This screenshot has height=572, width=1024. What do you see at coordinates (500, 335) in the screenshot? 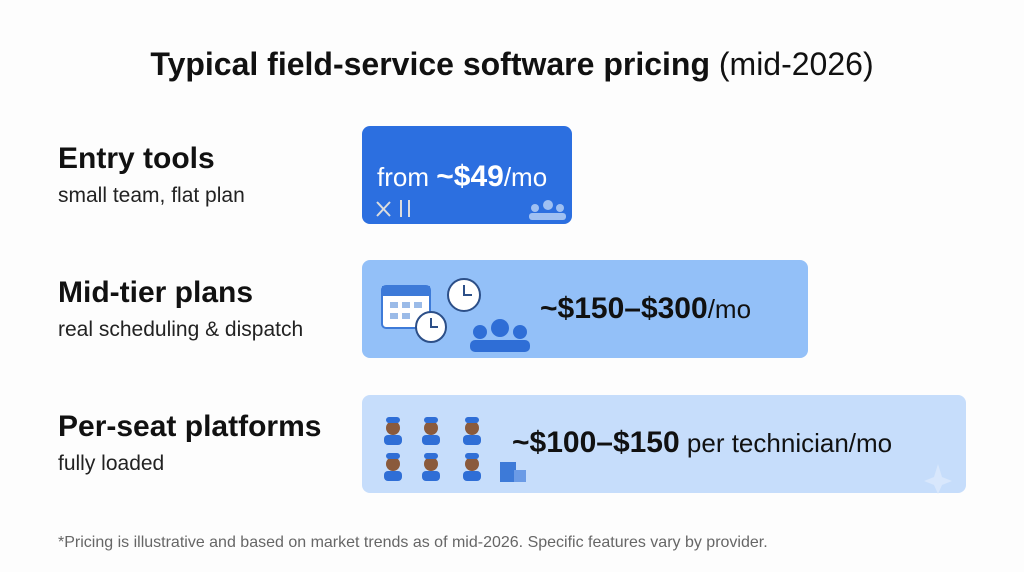
I see `technicians-icon` at bounding box center [500, 335].